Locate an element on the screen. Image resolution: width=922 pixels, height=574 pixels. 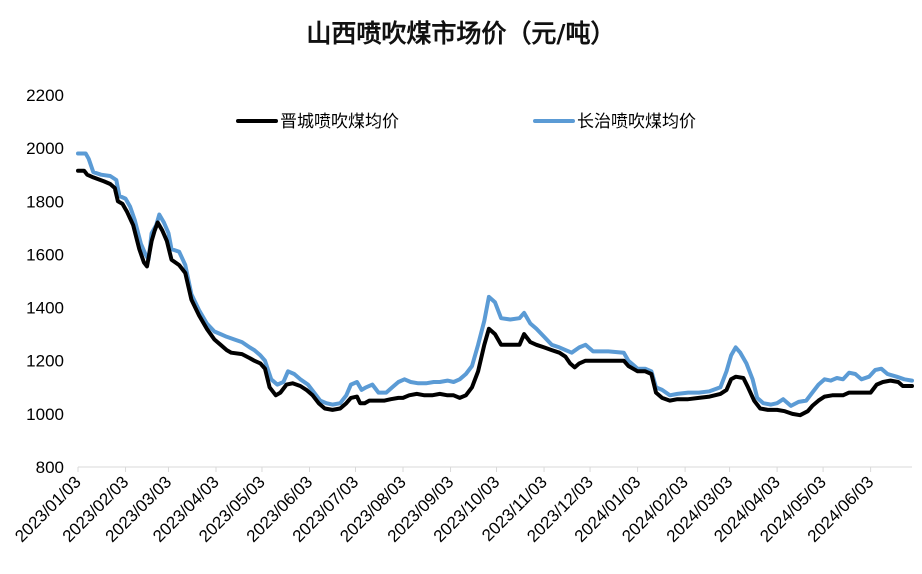
y-tick-label: 1800 is located at coordinates (45, 201).